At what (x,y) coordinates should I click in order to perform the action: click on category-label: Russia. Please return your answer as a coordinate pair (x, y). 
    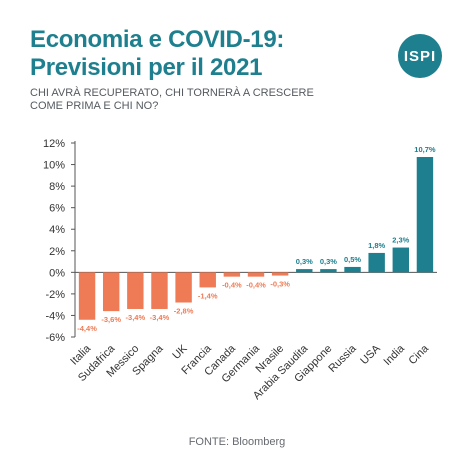
    Looking at the image, I should click on (342, 358).